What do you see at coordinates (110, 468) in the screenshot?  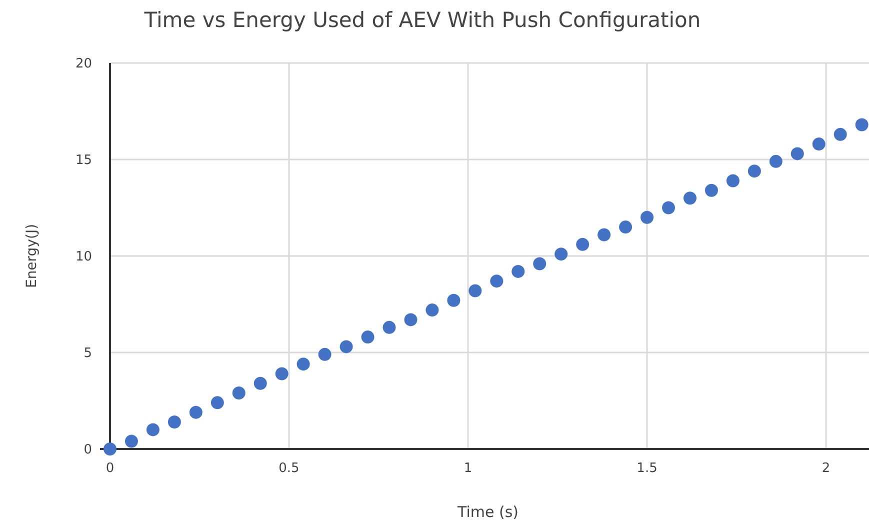 I see `x-tick-label: 0` at bounding box center [110, 468].